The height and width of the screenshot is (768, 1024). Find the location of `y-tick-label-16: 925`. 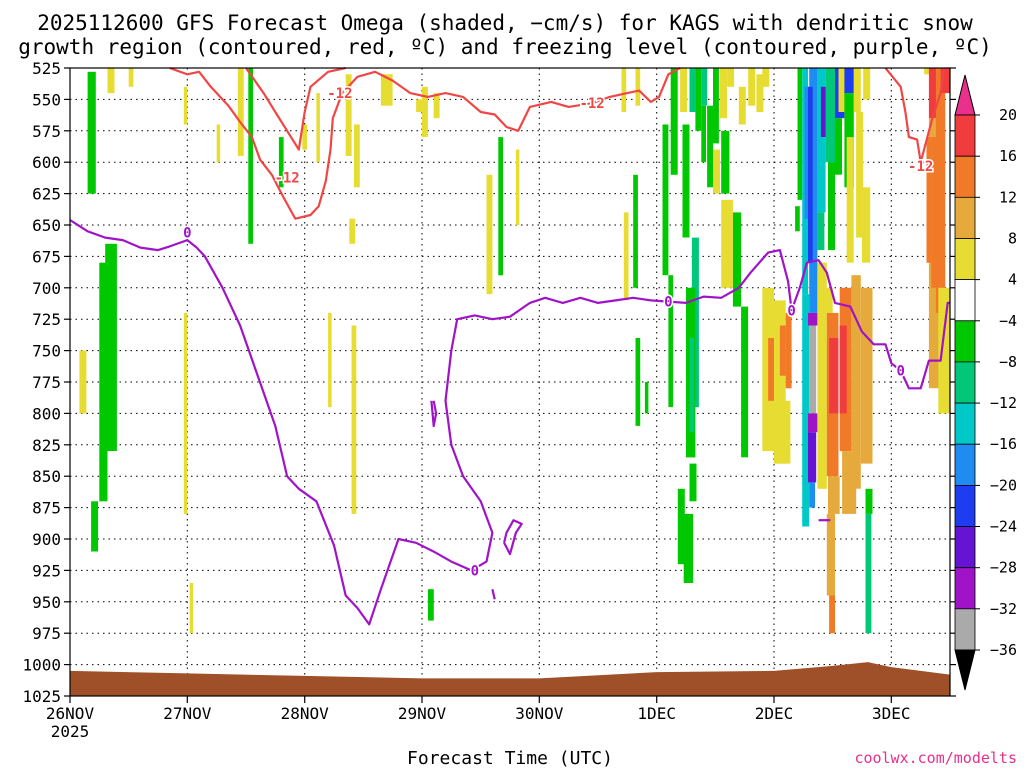

y-tick-label-16: 925 is located at coordinates (46, 570).